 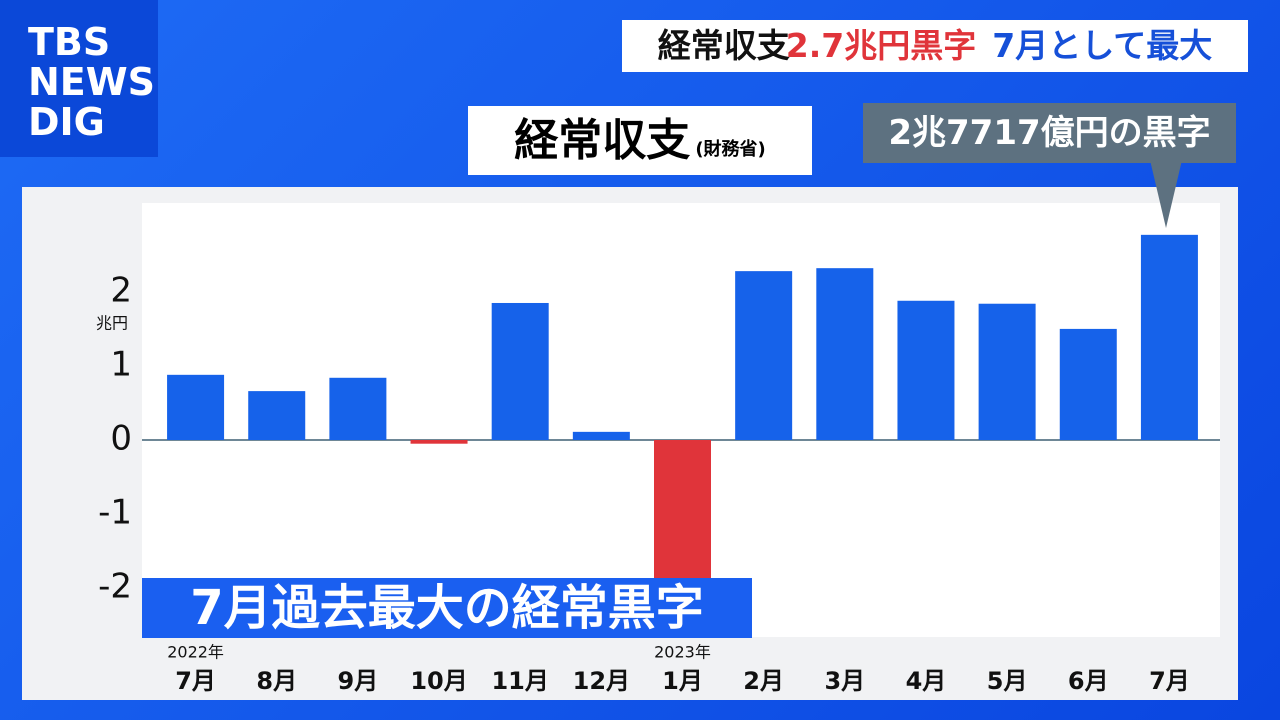 I want to click on x-tick-label: 1月, so click(x=682, y=681).